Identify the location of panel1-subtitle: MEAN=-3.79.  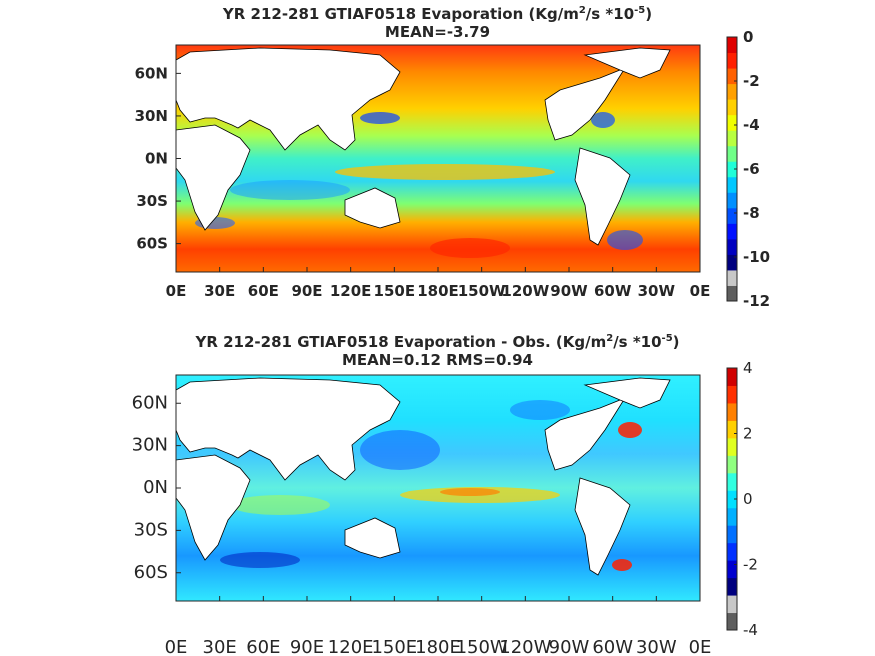
(437, 32).